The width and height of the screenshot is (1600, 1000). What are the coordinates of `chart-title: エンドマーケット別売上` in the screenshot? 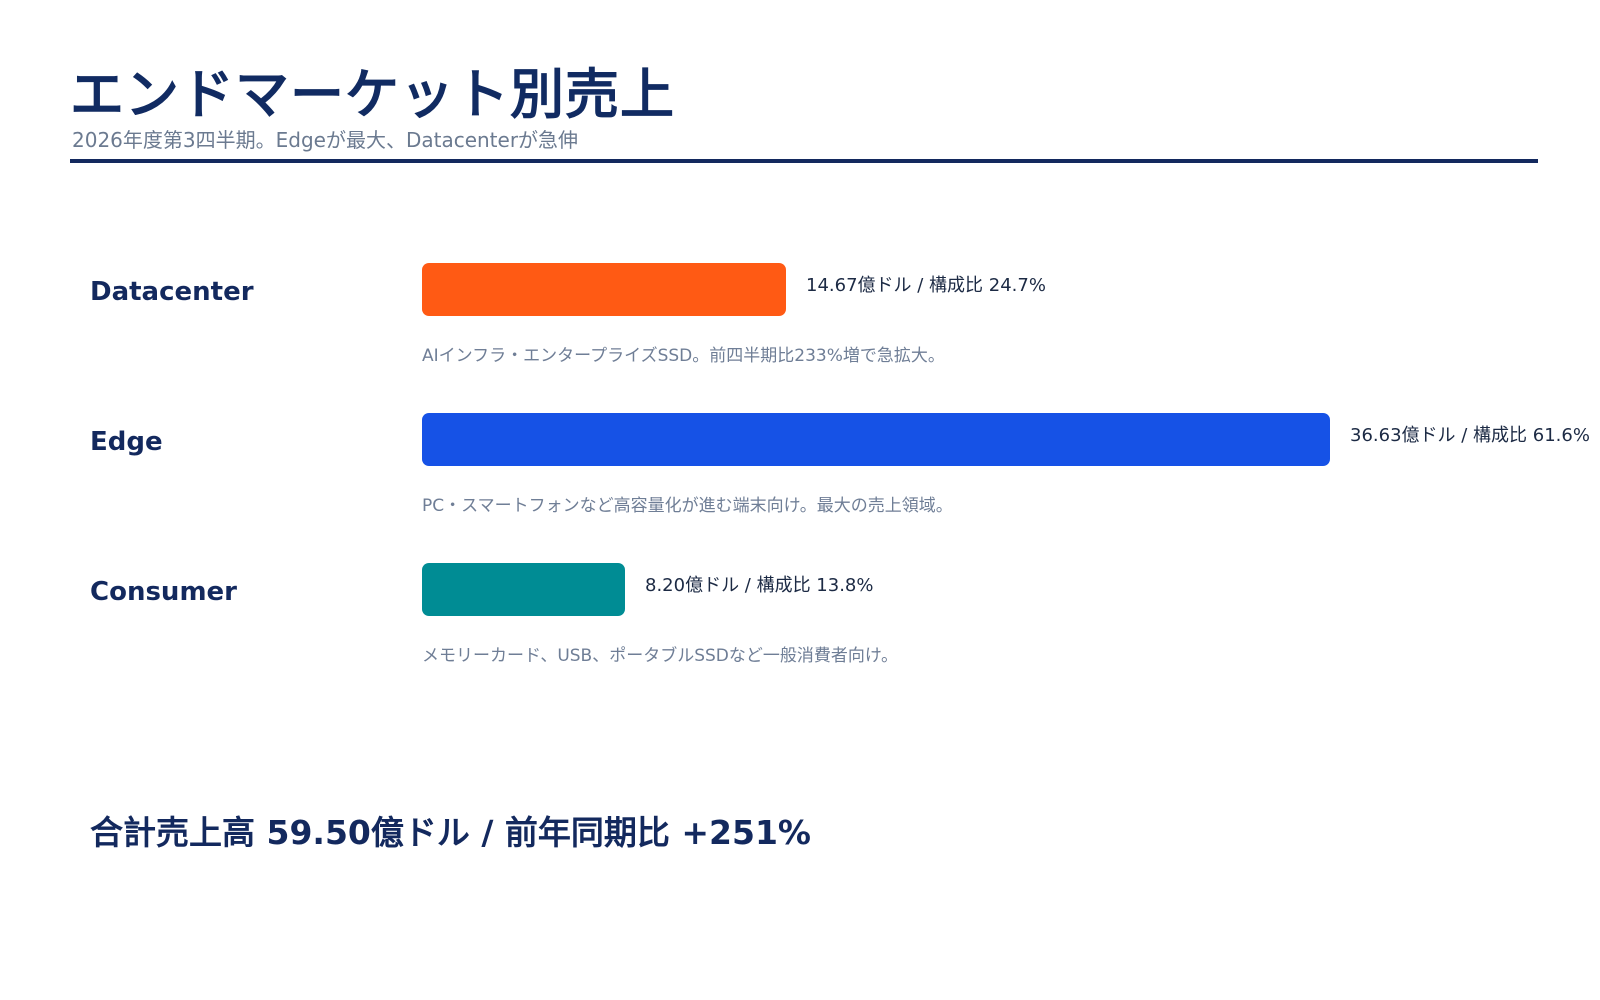 It's located at (372, 94).